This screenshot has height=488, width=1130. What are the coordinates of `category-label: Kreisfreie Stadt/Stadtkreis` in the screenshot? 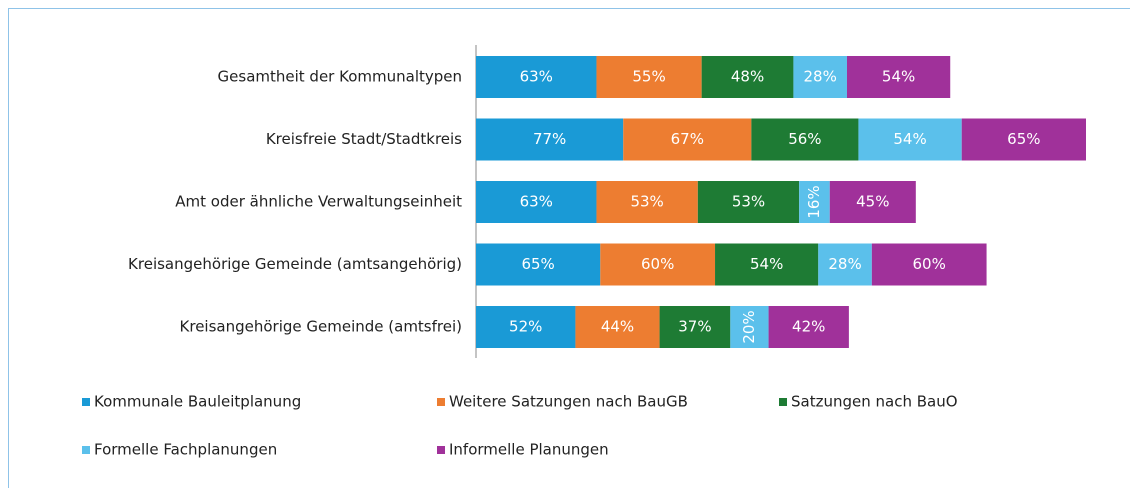 It's located at (364, 139).